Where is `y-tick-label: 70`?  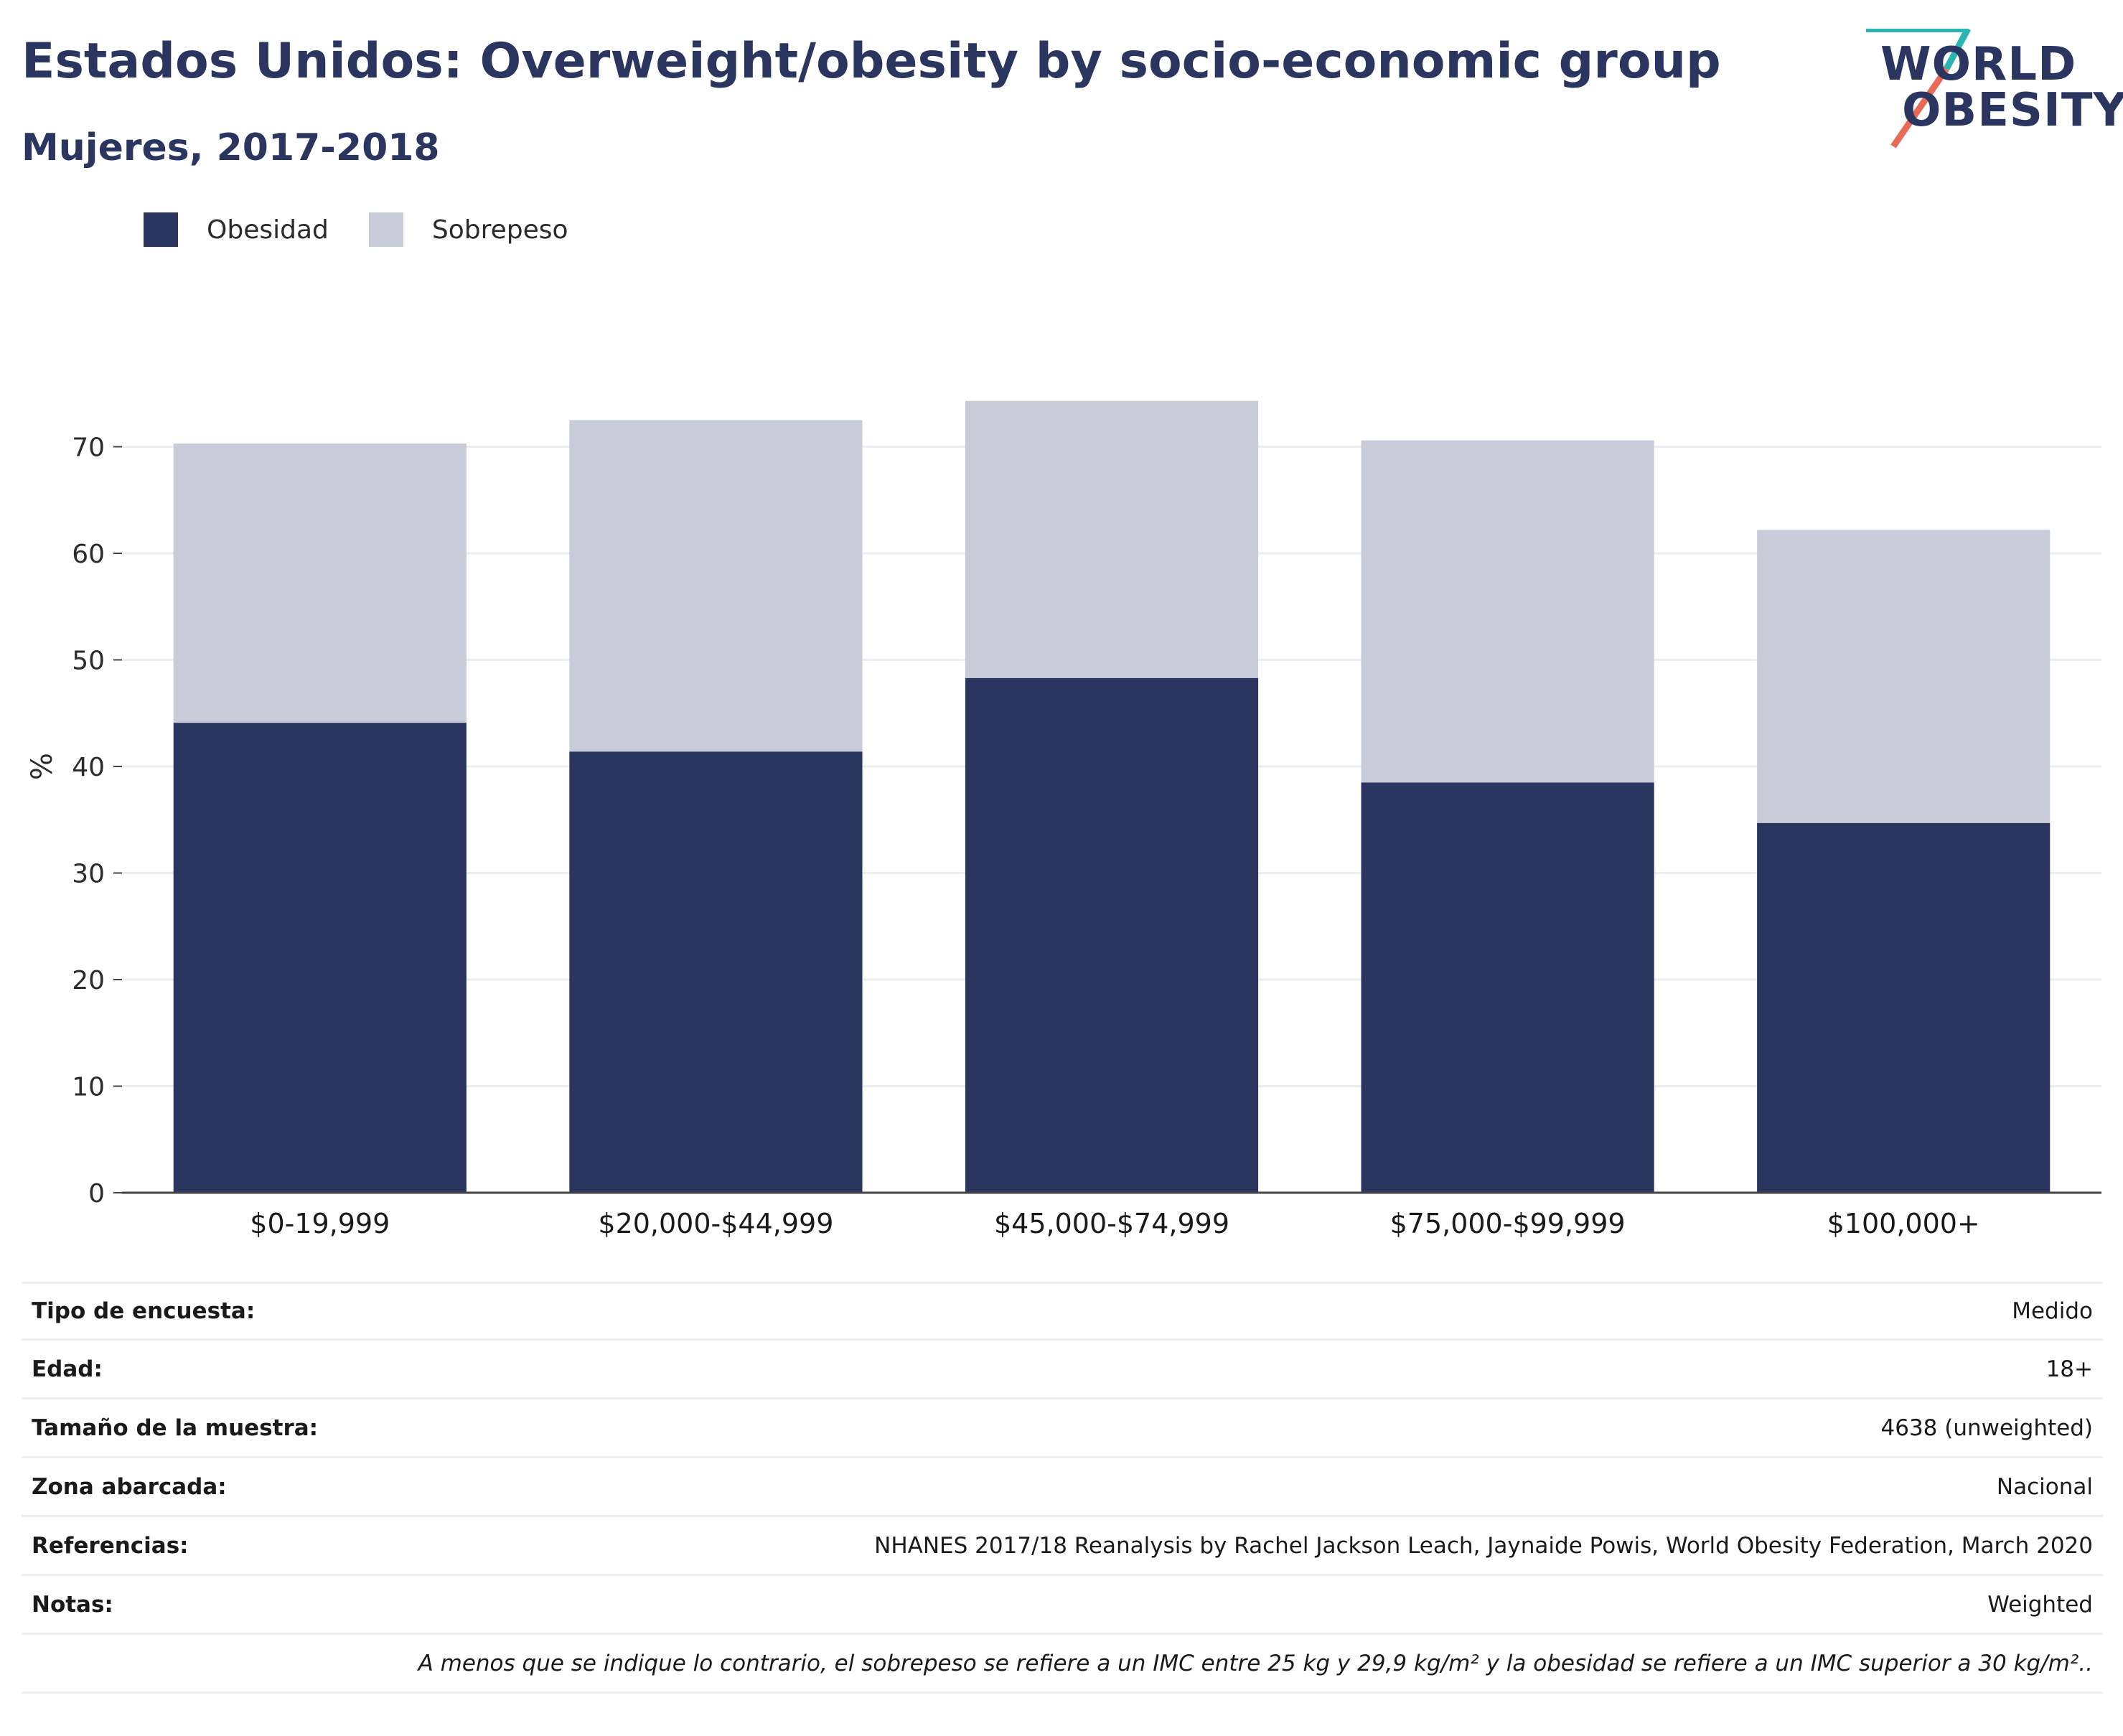 y-tick-label: 70 is located at coordinates (88, 448).